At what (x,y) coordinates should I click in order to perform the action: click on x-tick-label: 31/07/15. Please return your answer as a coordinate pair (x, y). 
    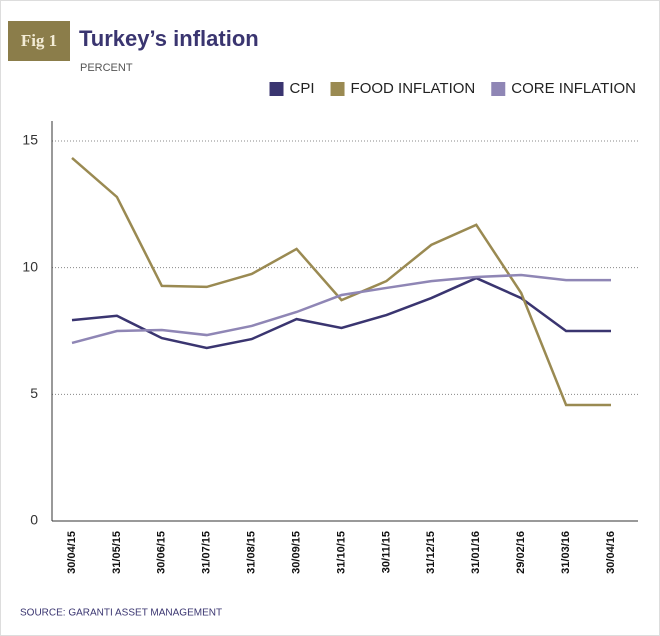
    Looking at the image, I should click on (207, 552).